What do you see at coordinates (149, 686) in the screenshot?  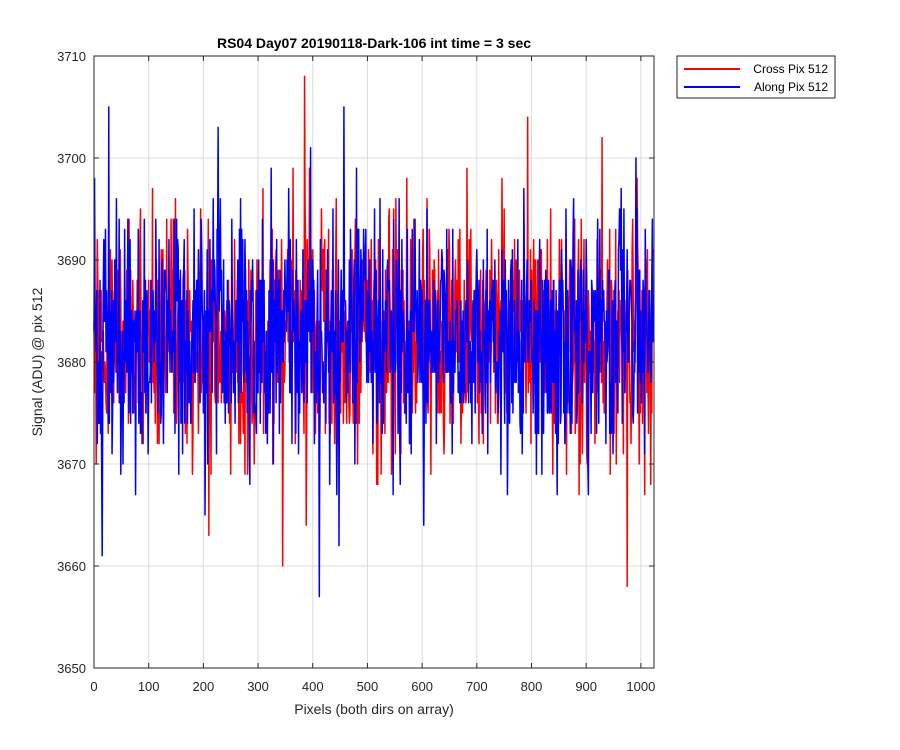 I see `x-tick-label: 100` at bounding box center [149, 686].